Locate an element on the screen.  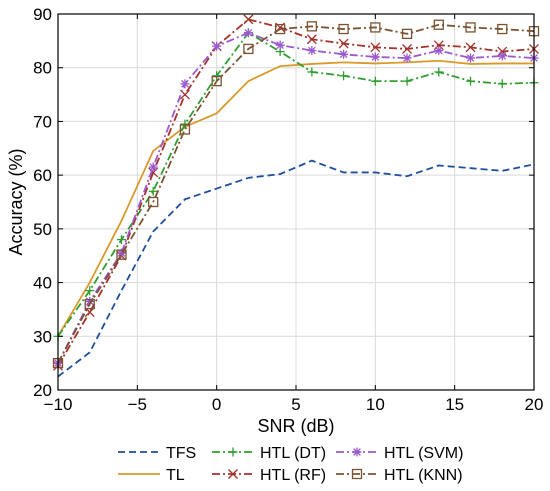
legend-label: TFS is located at coordinates (181, 453).